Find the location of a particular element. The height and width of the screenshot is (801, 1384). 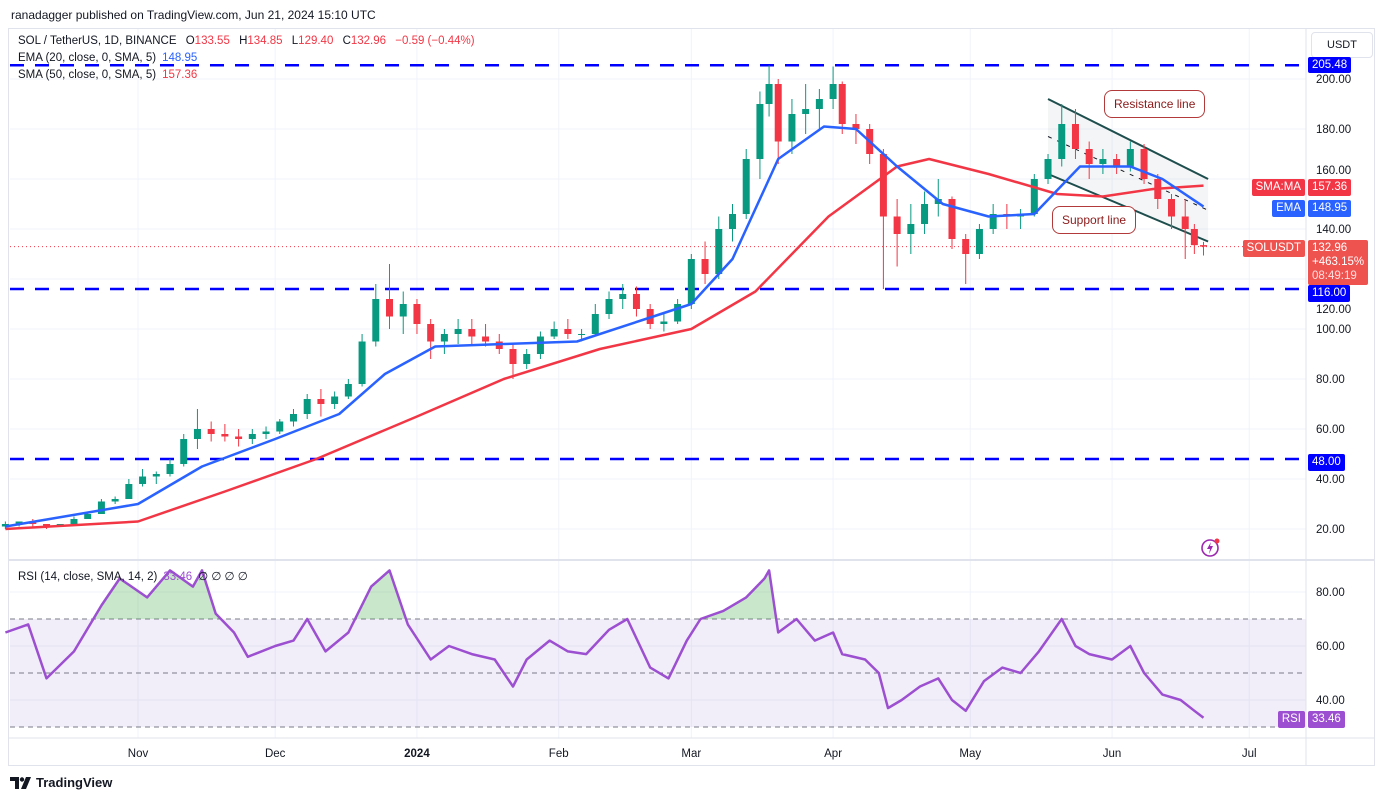

low-label: L is located at coordinates (295, 41).